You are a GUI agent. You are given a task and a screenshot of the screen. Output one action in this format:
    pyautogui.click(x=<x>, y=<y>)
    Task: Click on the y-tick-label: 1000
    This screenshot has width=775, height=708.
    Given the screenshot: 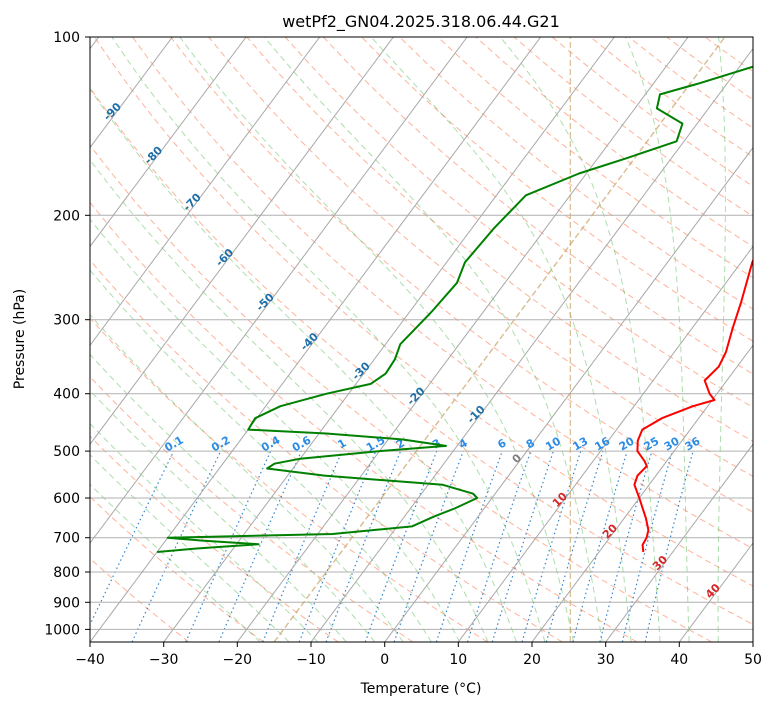 What is the action you would take?
    pyautogui.click(x=62, y=630)
    